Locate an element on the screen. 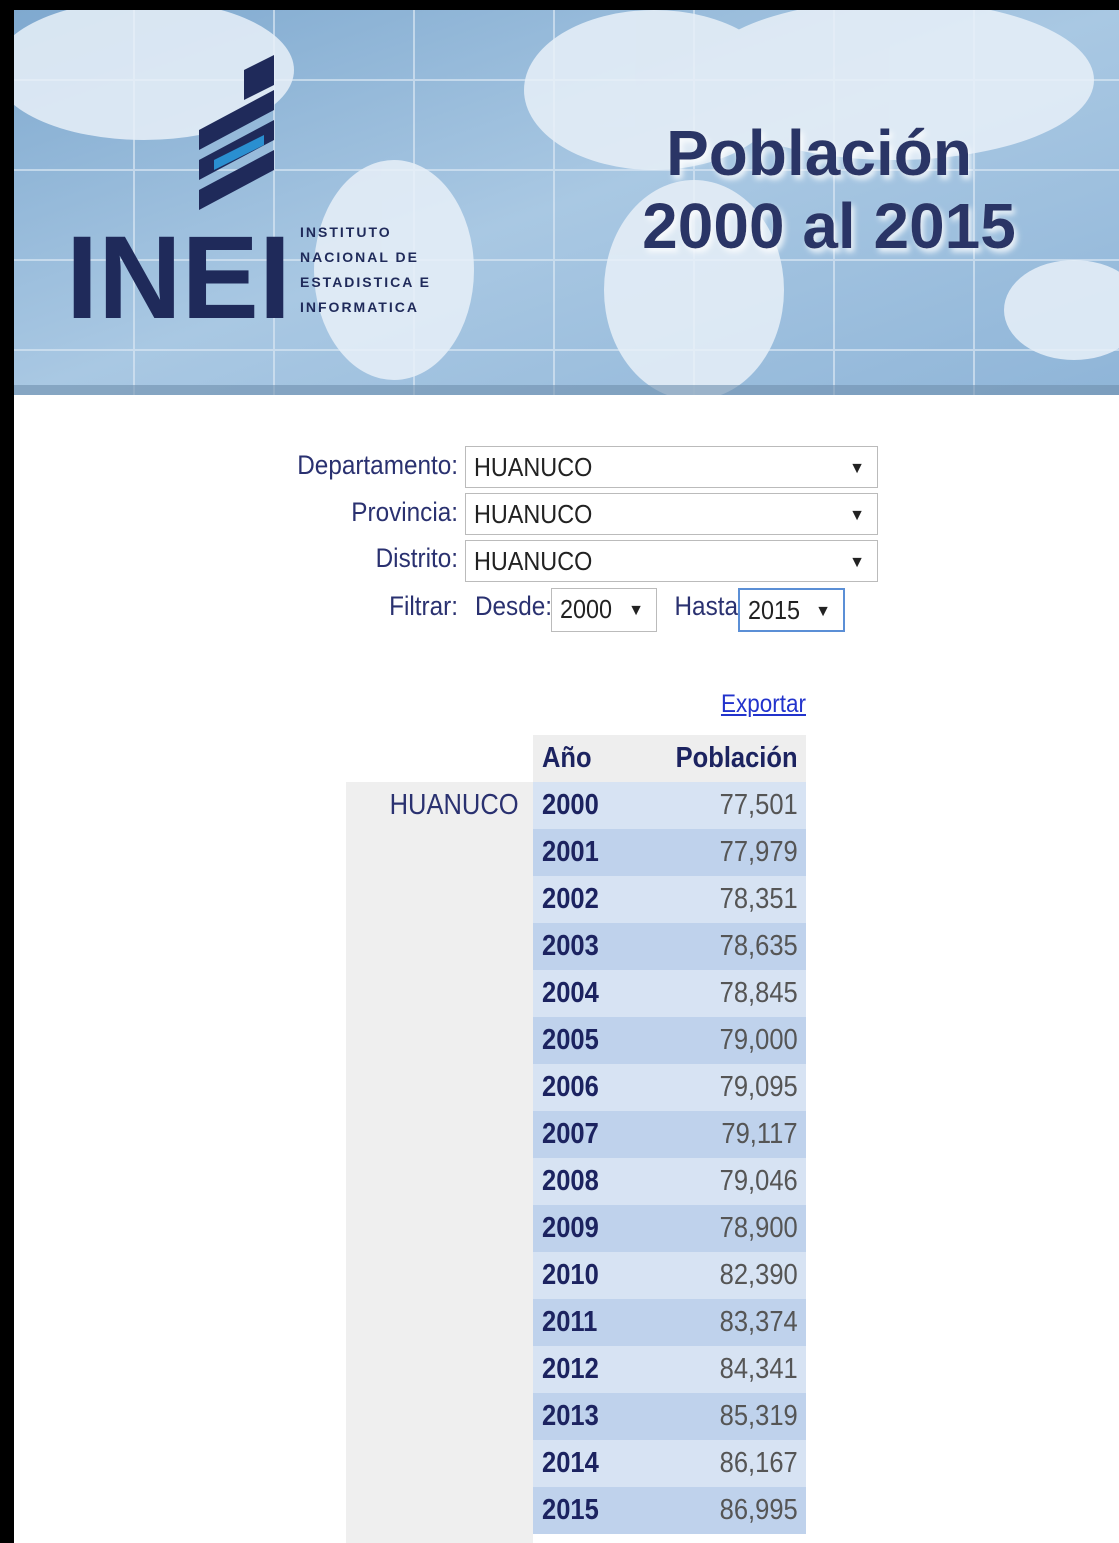 The height and width of the screenshot is (1543, 1119). year-cell-text: 2005 is located at coordinates (570, 1040).